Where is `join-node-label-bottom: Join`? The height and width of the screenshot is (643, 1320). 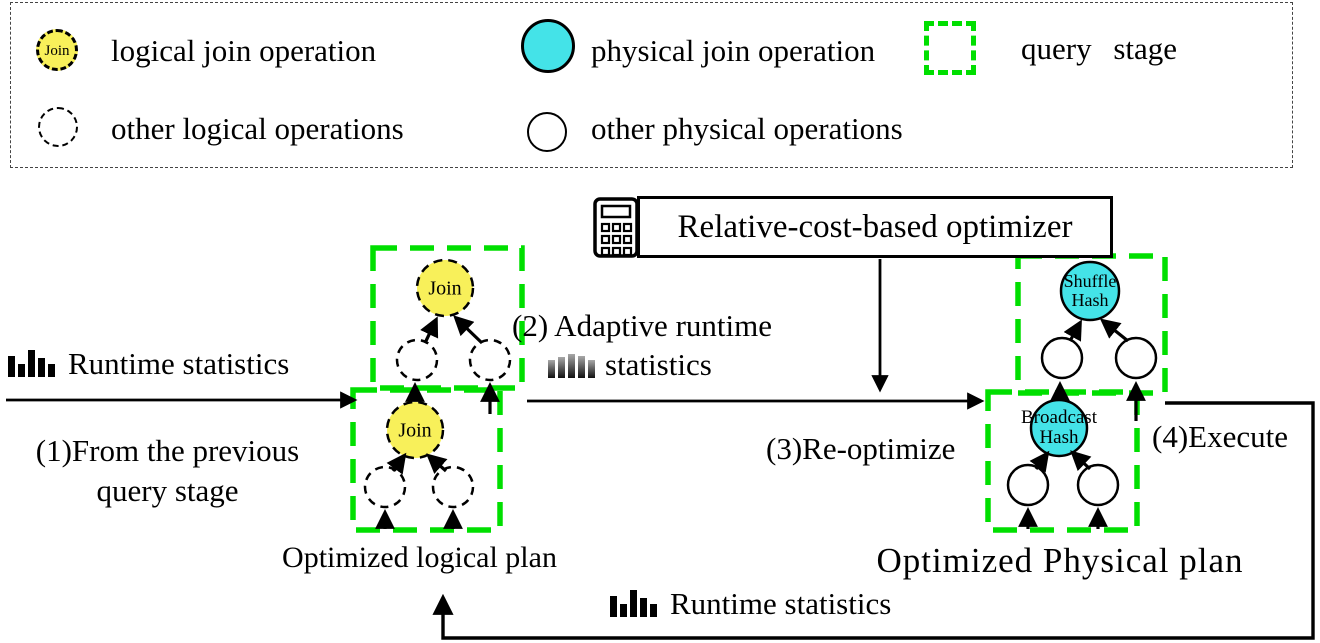 join-node-label-bottom: Join is located at coordinates (415, 430).